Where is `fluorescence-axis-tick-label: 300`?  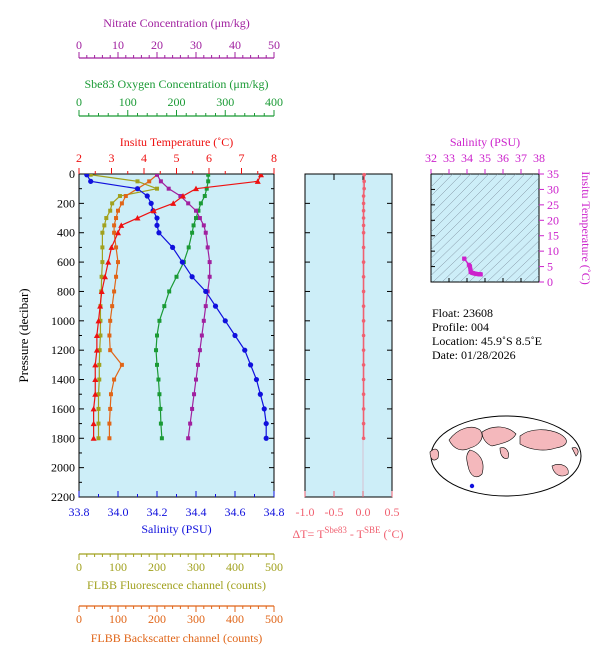 fluorescence-axis-tick-label: 300 is located at coordinates (196, 567).